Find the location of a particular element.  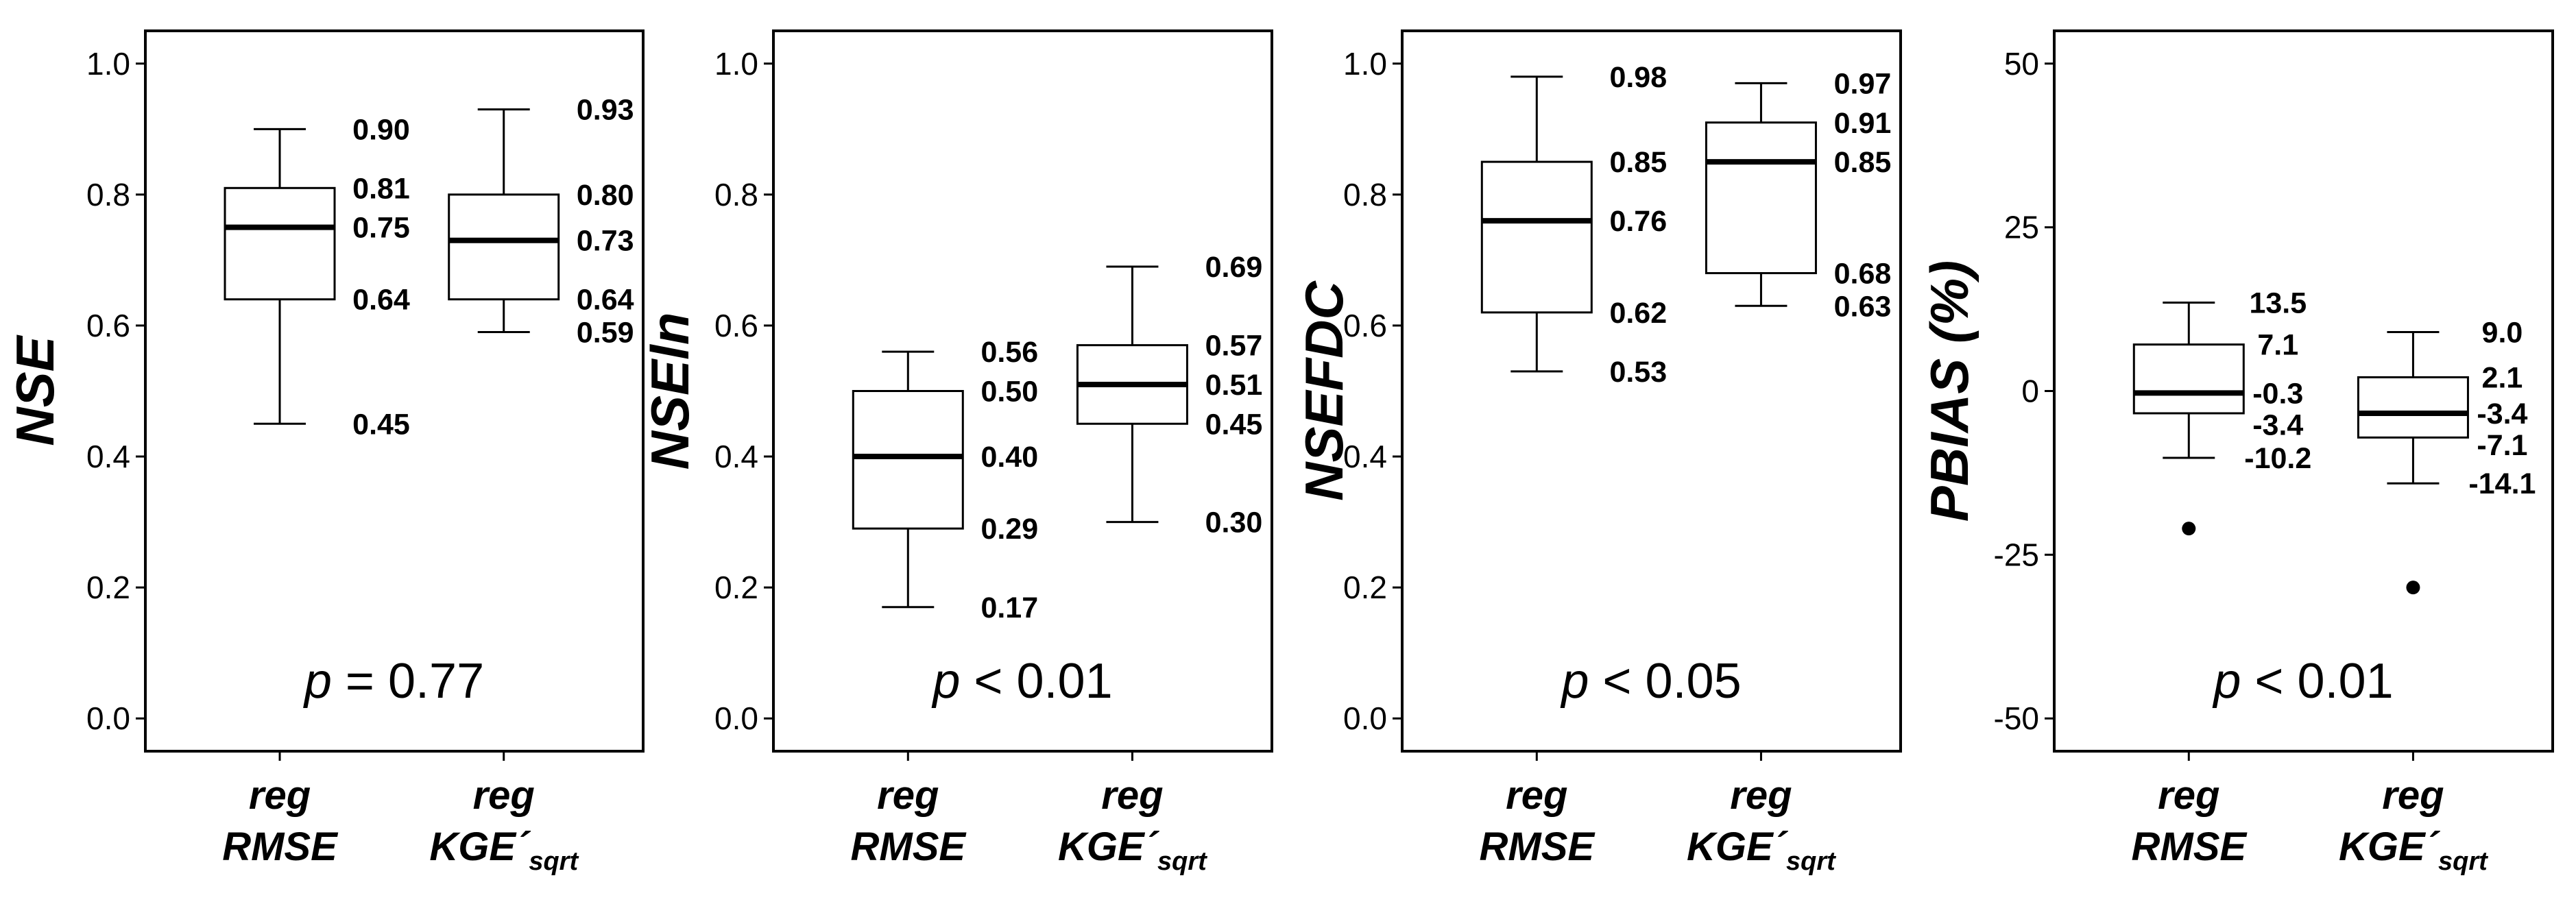

y-axis-label: NSE is located at coordinates (35, 390).